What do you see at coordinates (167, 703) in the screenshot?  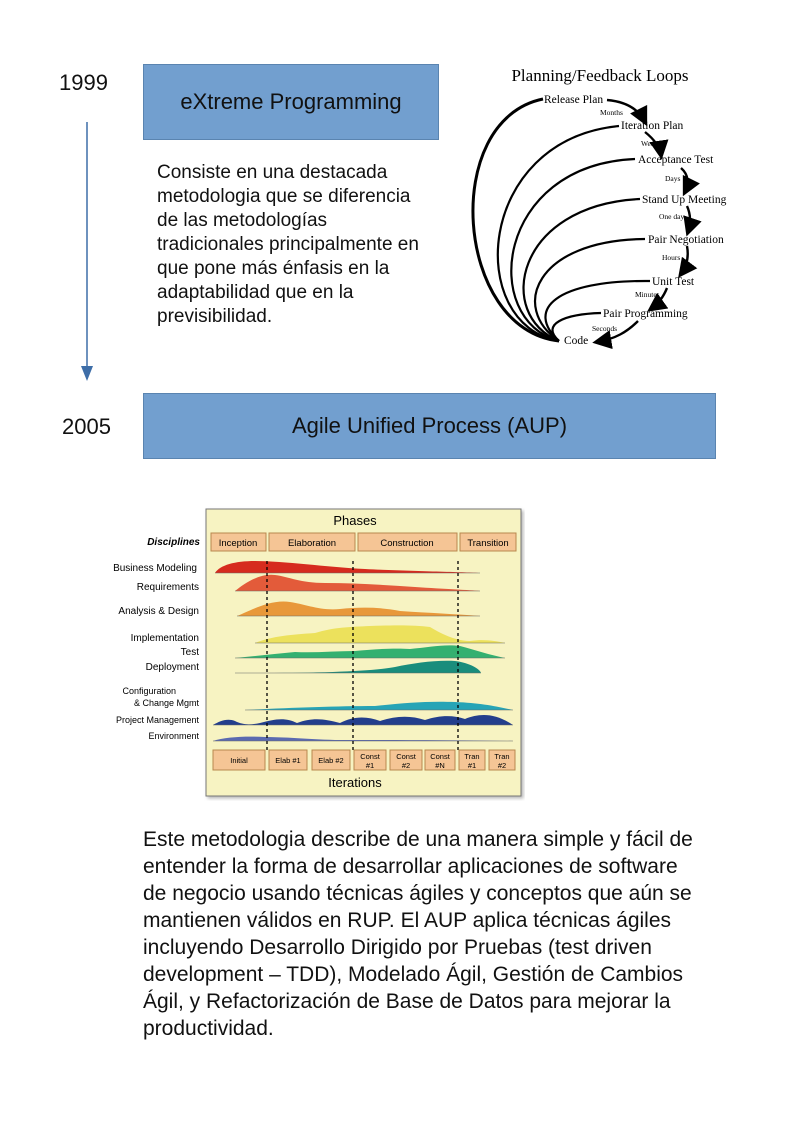 I see `discipline-change-mgmt: & Change Mgmt` at bounding box center [167, 703].